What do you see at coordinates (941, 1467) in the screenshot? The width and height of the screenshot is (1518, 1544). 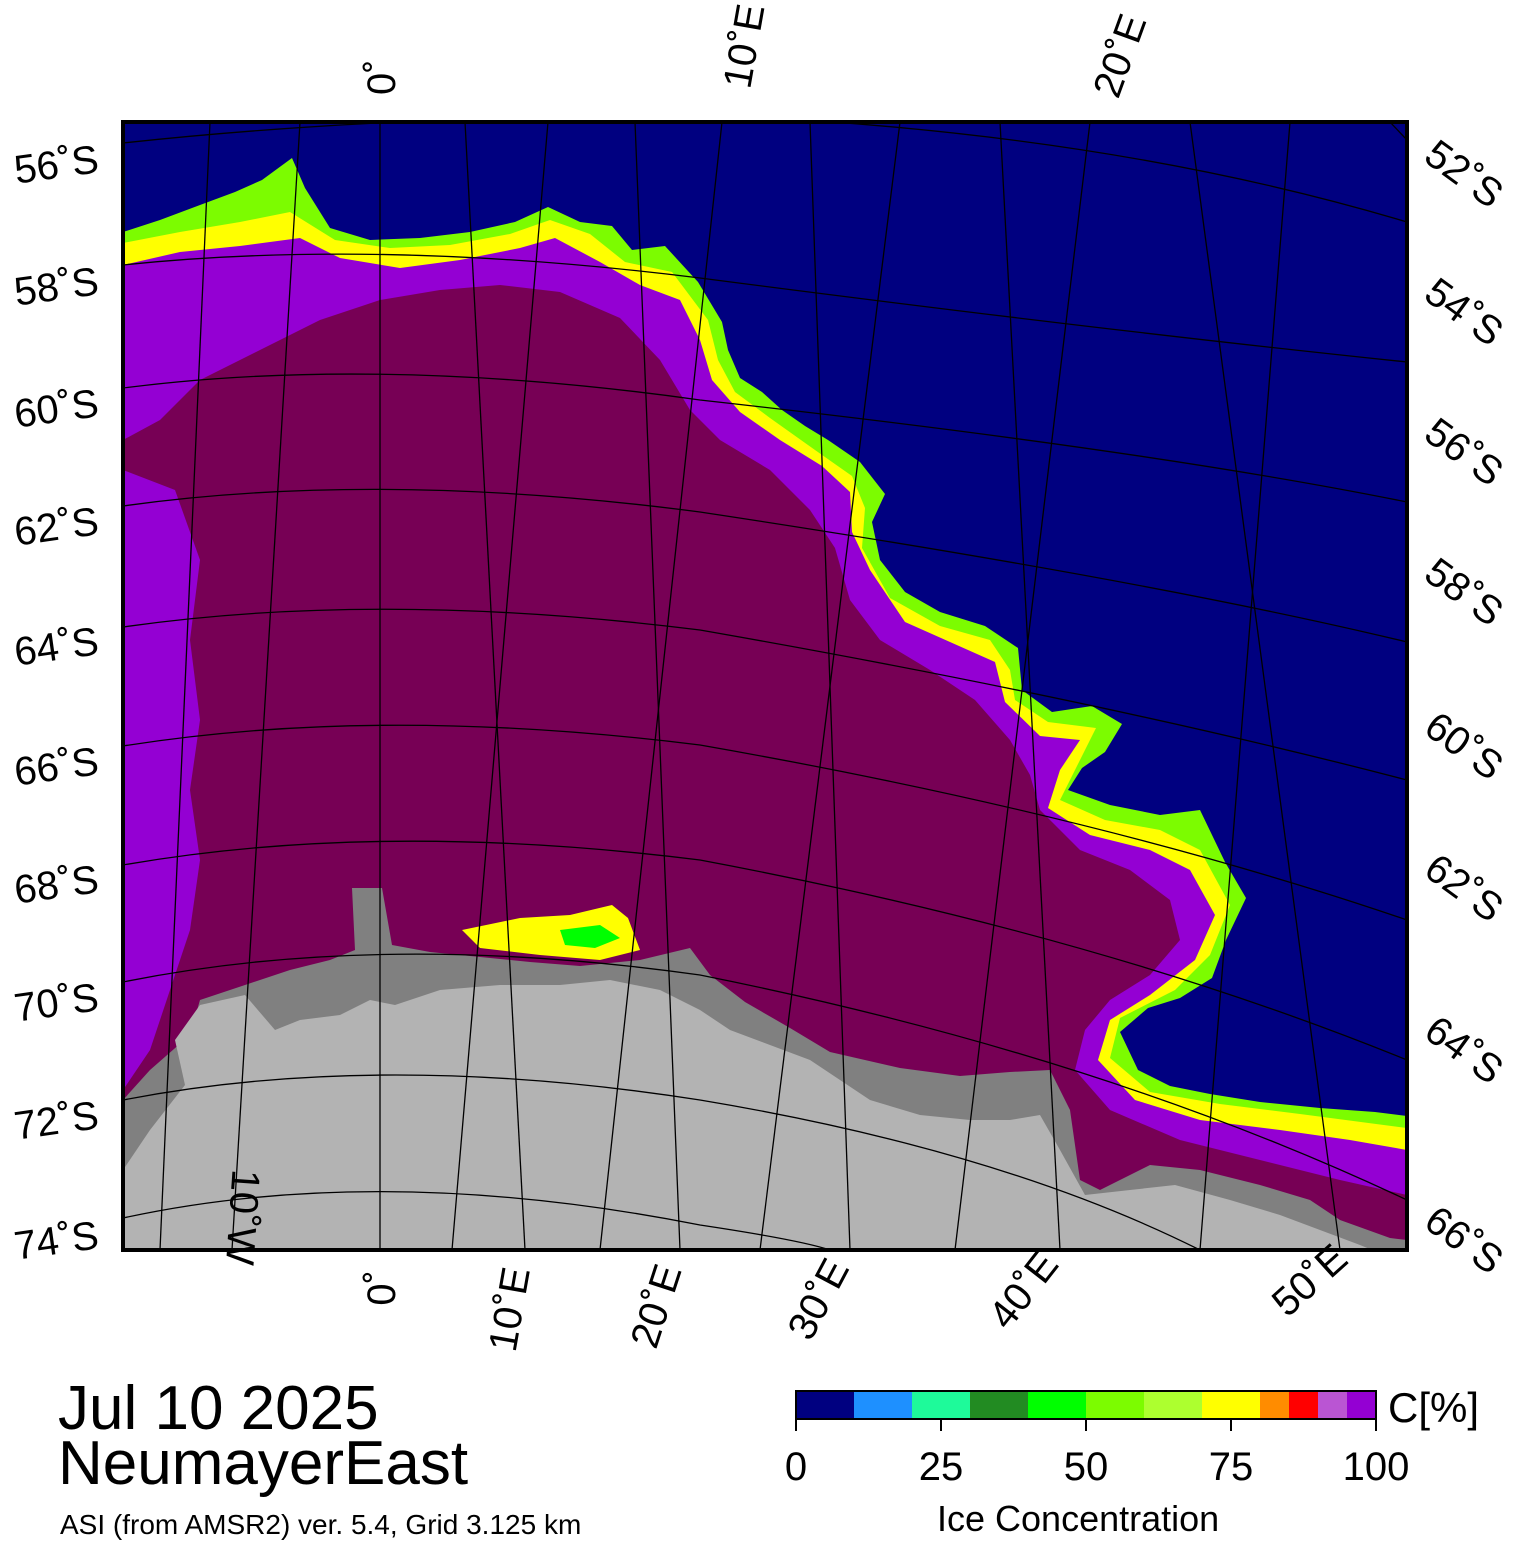 I see `colorbar-tick-label: 25` at bounding box center [941, 1467].